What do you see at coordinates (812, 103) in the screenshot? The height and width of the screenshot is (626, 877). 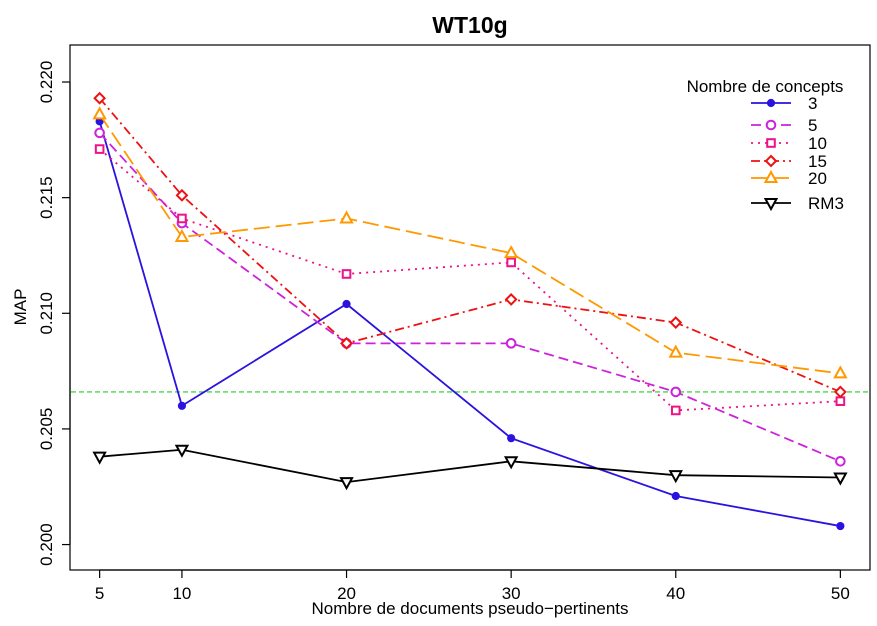 I see `legend-label: 3` at bounding box center [812, 103].